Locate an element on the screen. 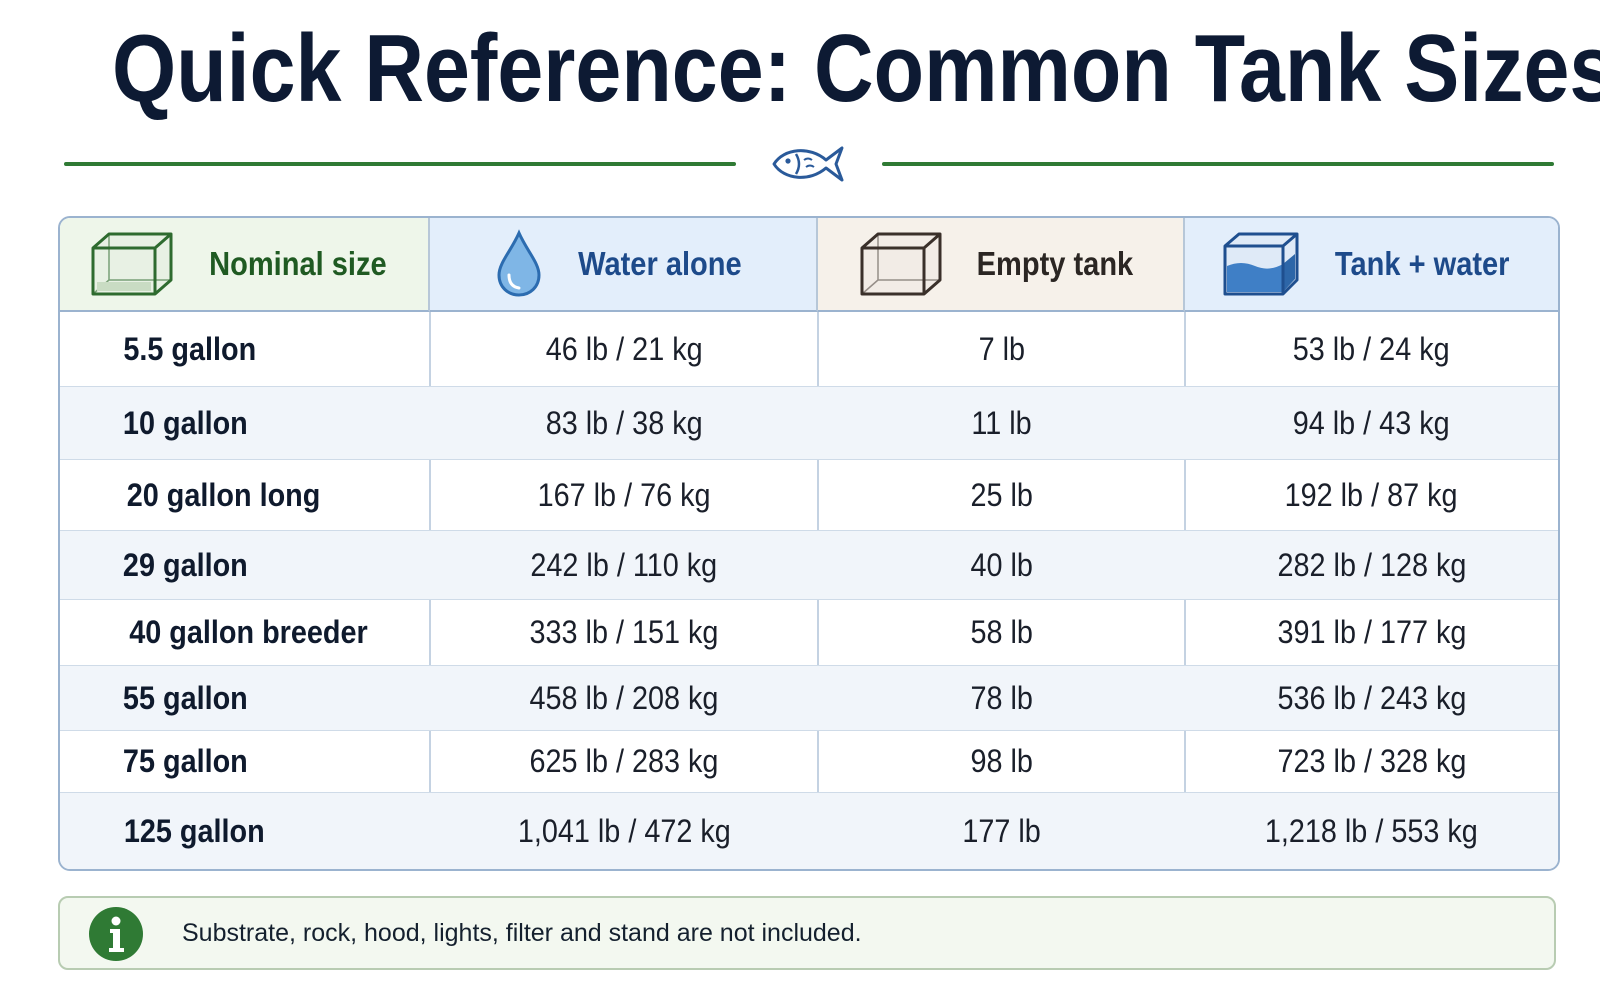 Image resolution: width=1600 pixels, height=1000 pixels. filled-tank-icon is located at coordinates (1261, 264).